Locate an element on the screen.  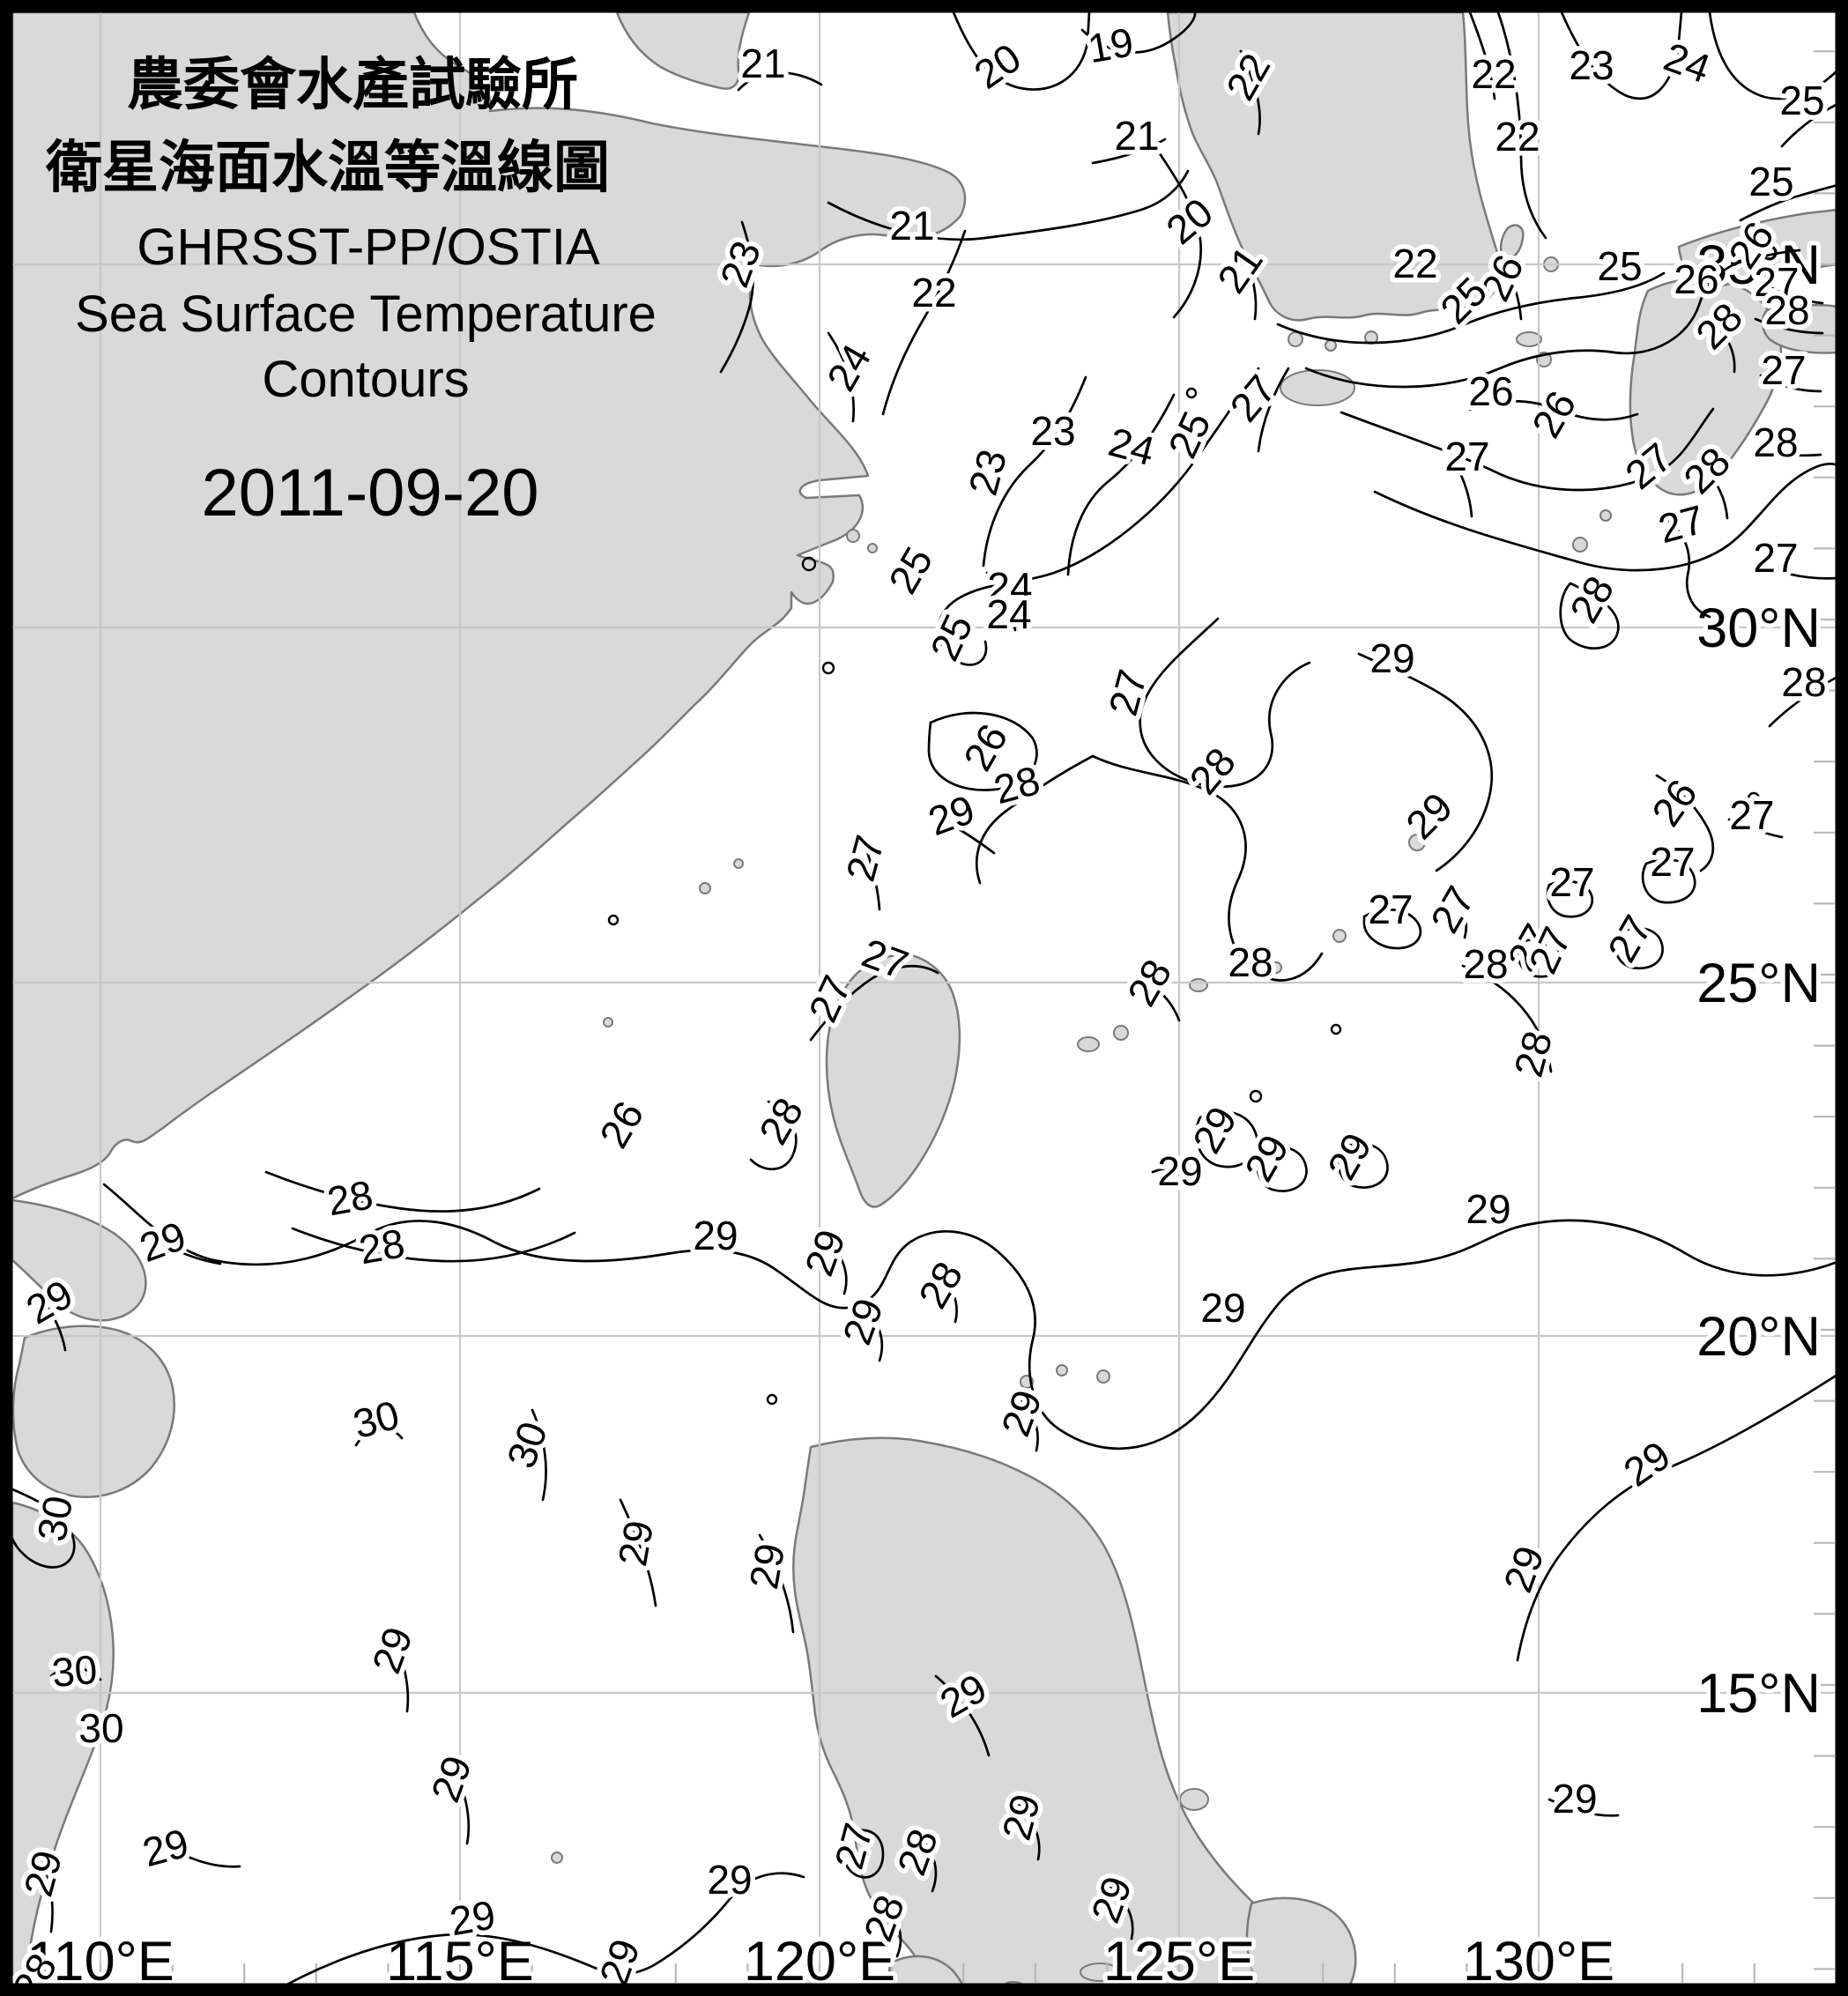
landmass-honshu is located at coordinates (1758, 249).